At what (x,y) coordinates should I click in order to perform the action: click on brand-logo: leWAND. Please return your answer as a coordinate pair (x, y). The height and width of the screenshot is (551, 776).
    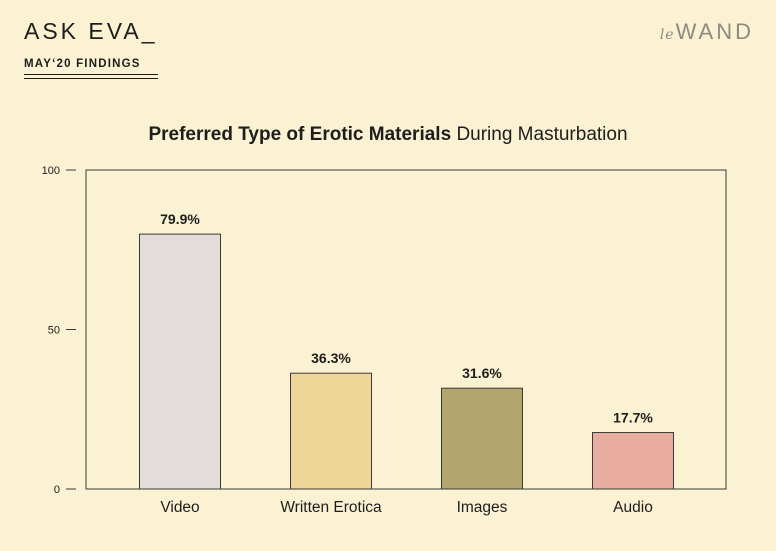
    Looking at the image, I should click on (707, 32).